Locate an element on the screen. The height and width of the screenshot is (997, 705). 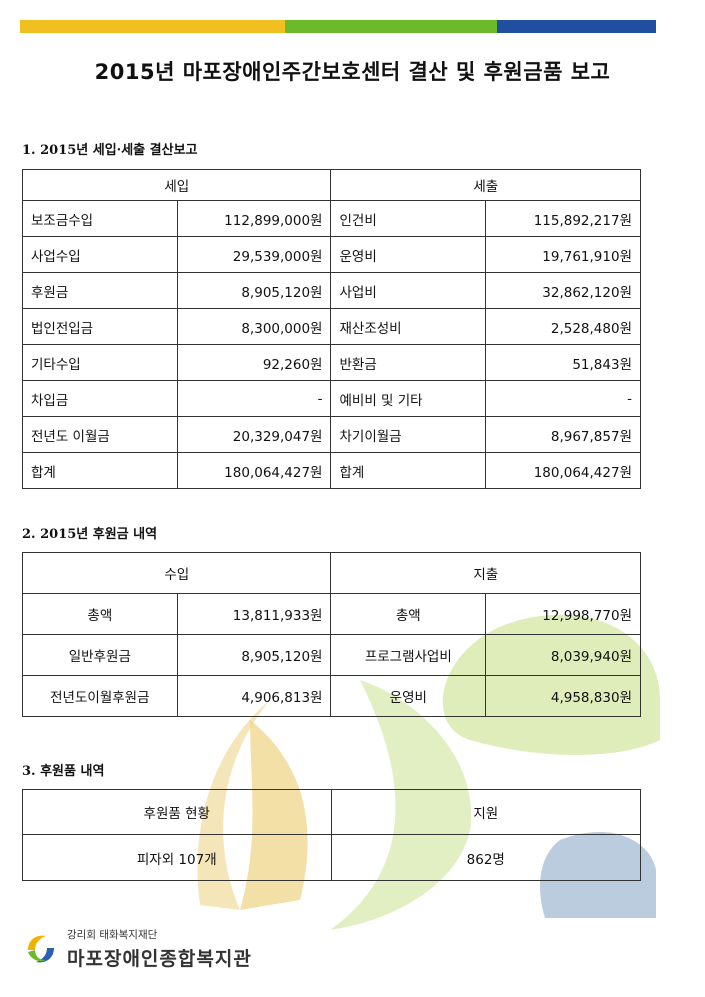
expense-value: 8,967,857원 is located at coordinates (563, 434).